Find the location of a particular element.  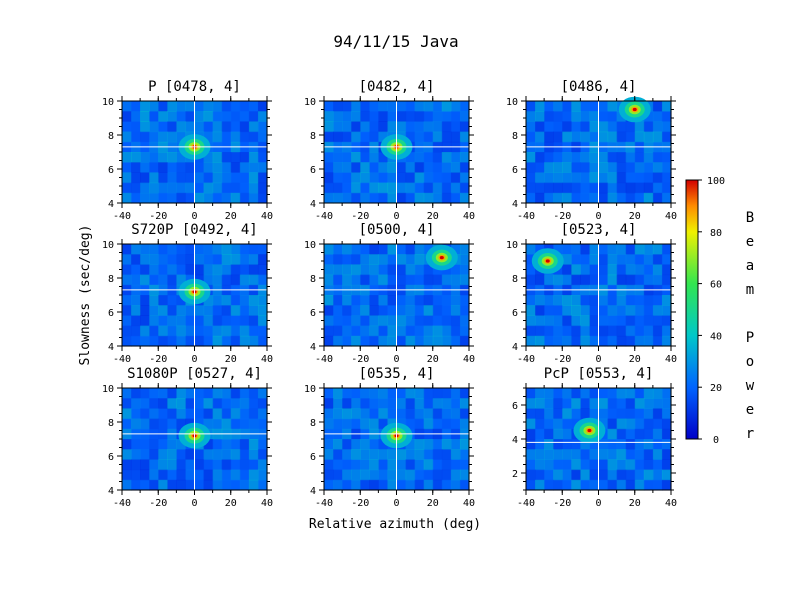

colorbar-tick-label: 0 is located at coordinates (716, 440).